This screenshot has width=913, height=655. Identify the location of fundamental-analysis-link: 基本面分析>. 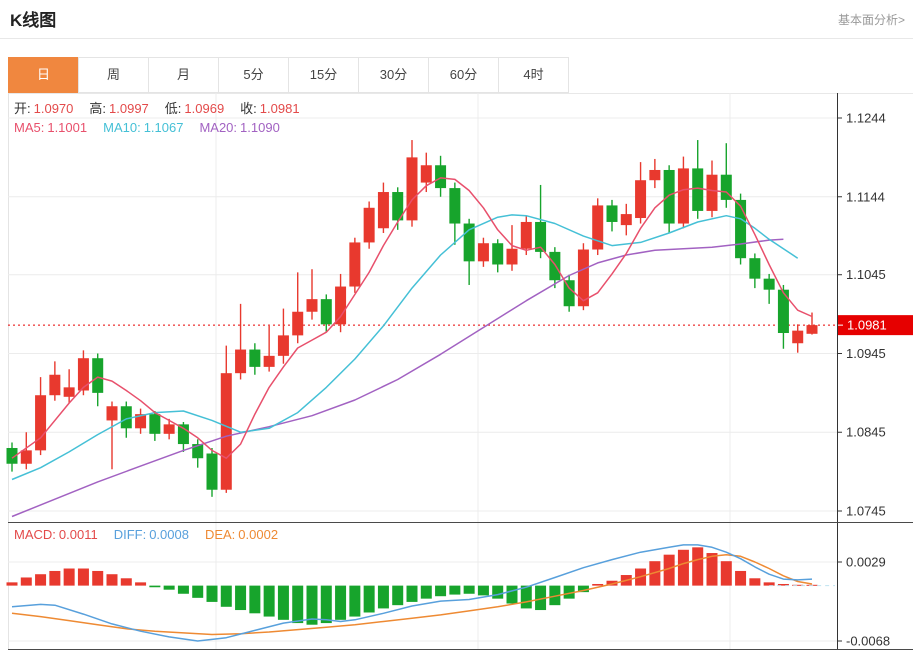
(871, 20).